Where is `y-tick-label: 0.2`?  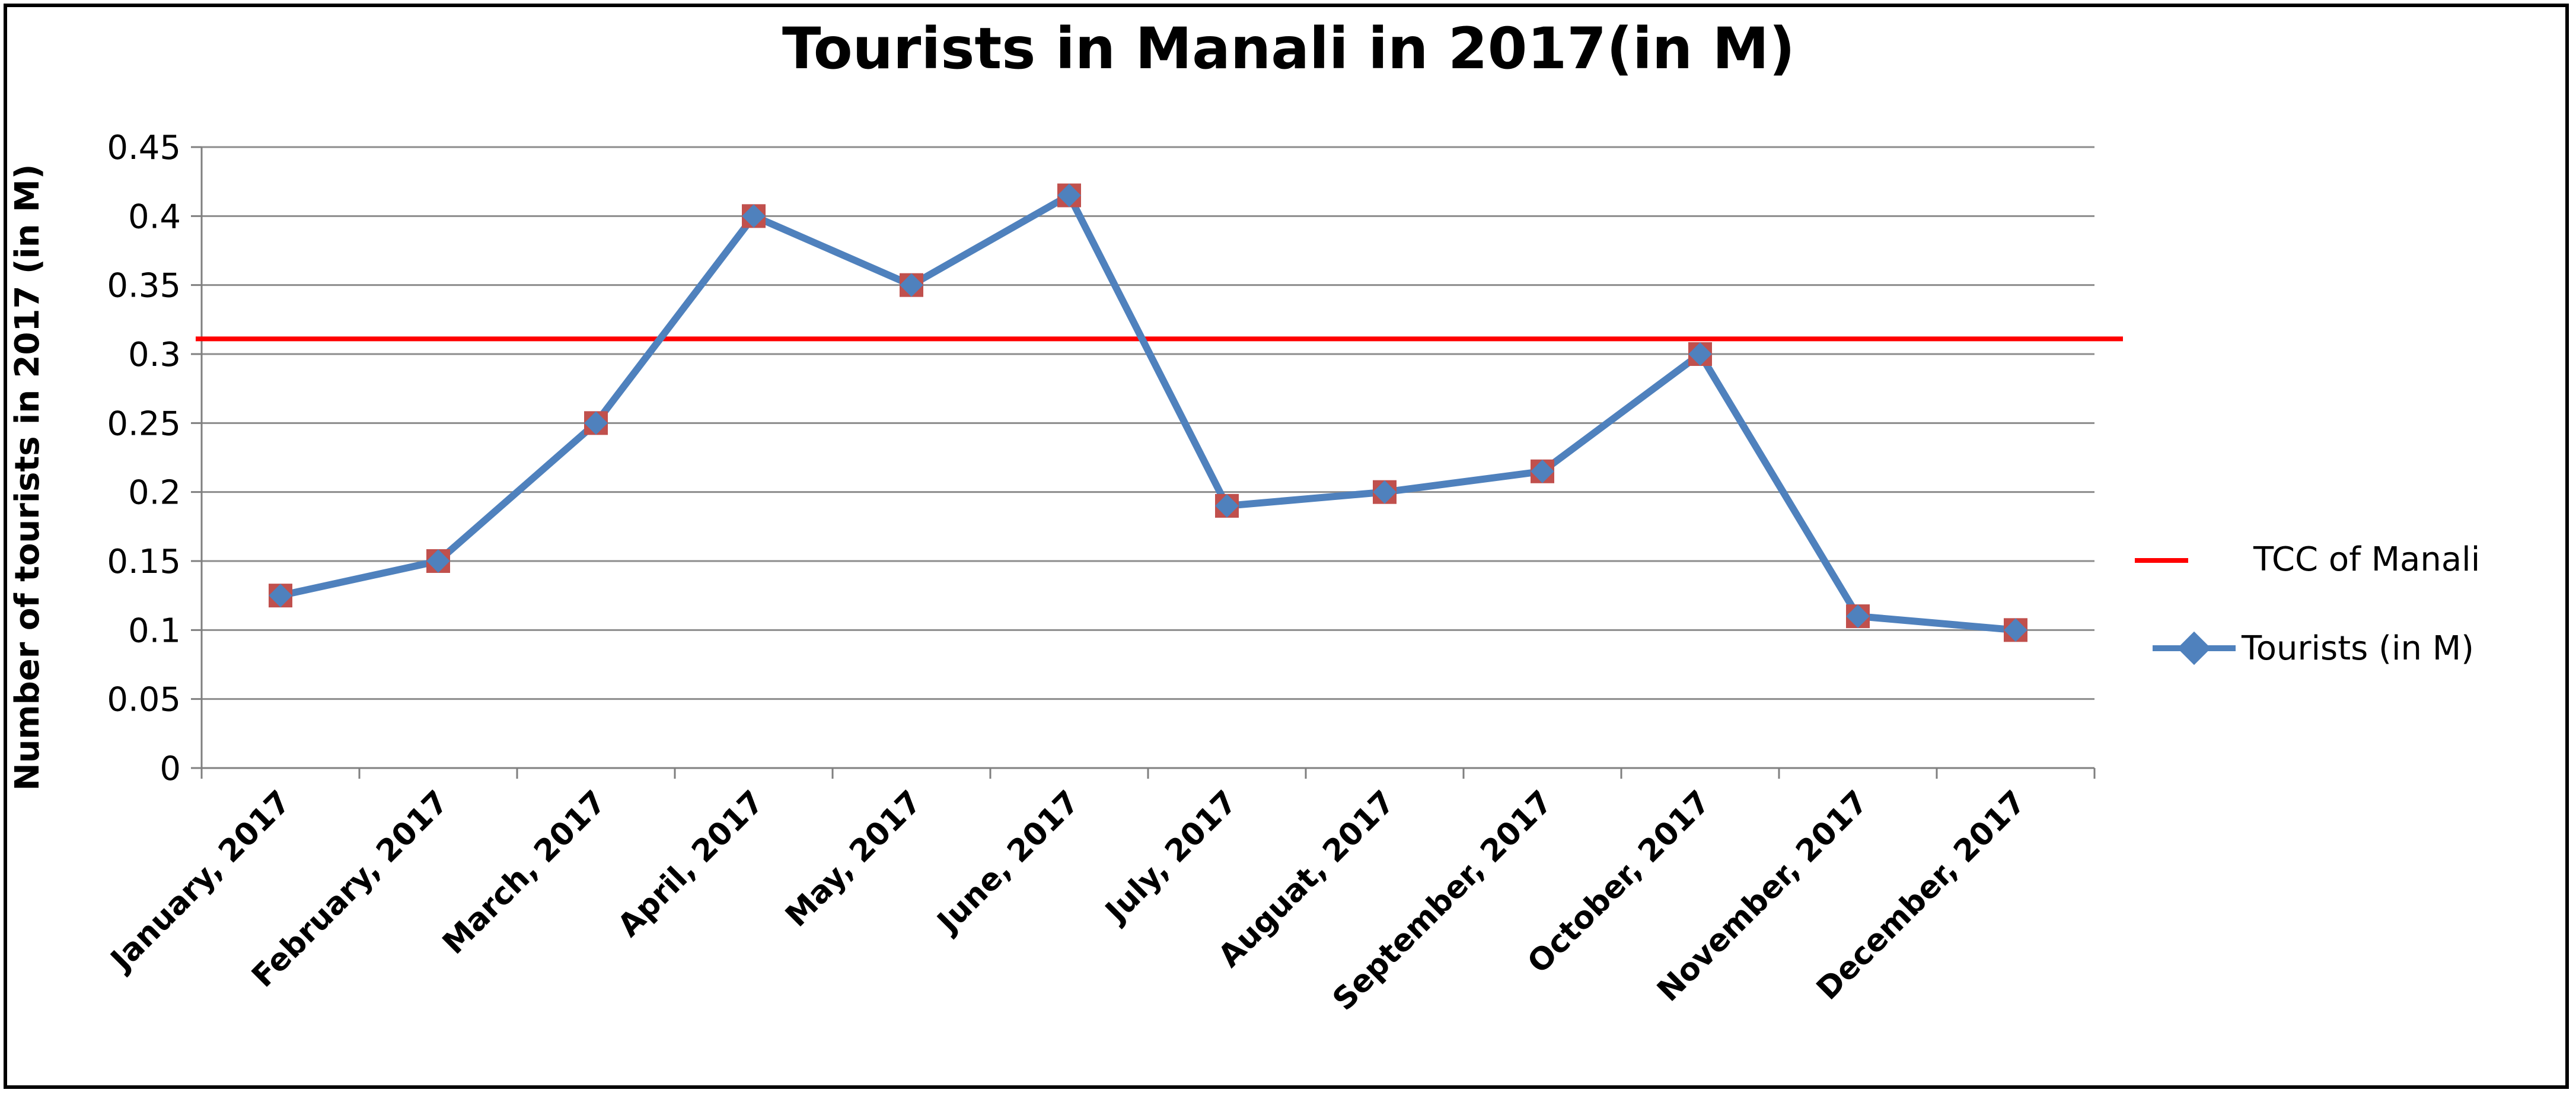 y-tick-label: 0.2 is located at coordinates (154, 493).